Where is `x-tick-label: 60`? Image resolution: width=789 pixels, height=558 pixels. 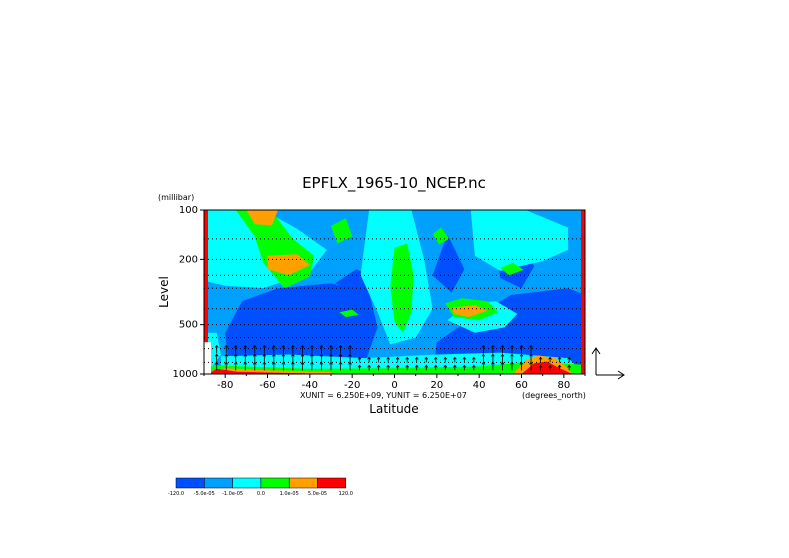
x-tick-label: 60 is located at coordinates (521, 385).